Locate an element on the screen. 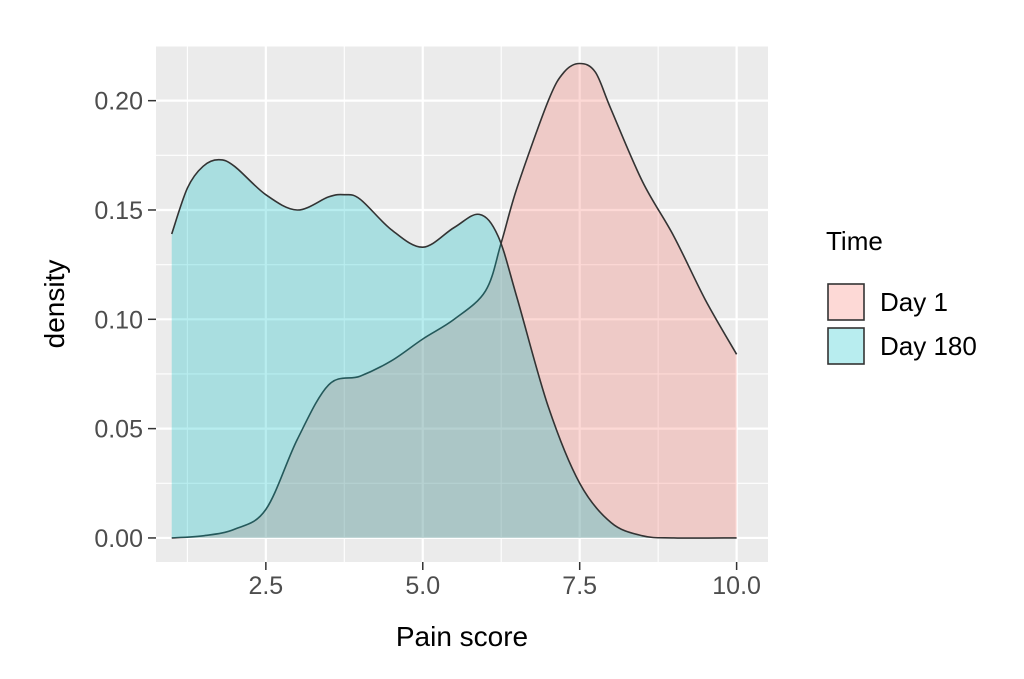 The width and height of the screenshot is (1024, 679). x-tick-label: 7.5 is located at coordinates (579, 586).